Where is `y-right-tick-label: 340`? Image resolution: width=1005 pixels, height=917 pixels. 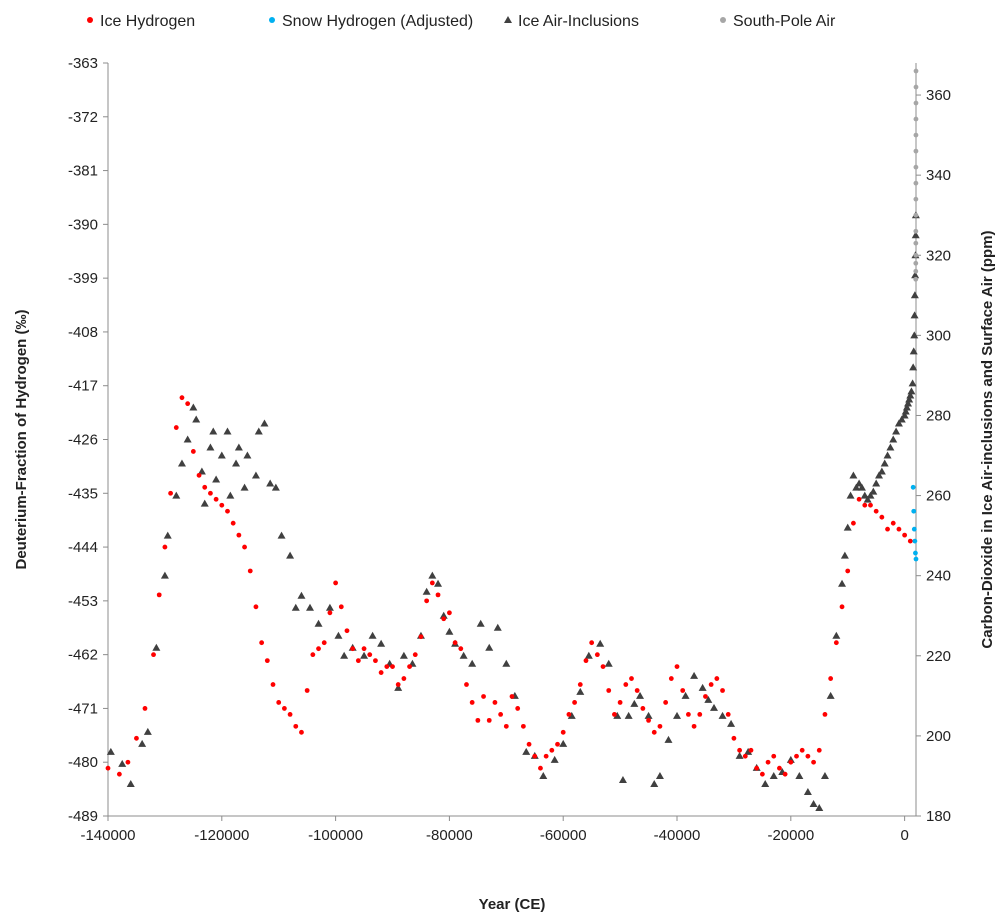
y-right-tick-label: 340 is located at coordinates (938, 175).